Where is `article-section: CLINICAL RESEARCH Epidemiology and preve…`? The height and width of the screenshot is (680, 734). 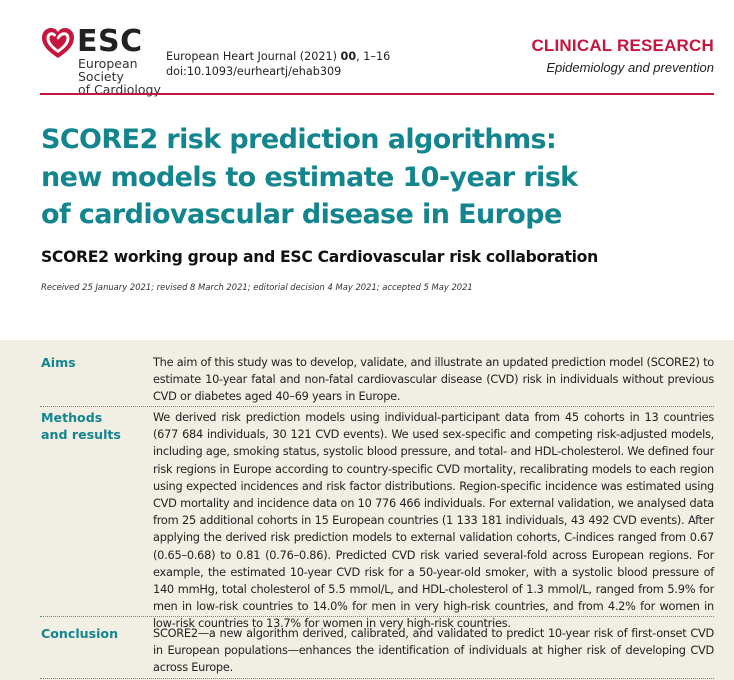
article-section: CLINICAL RESEARCH Epidemiology and preve… is located at coordinates (622, 56).